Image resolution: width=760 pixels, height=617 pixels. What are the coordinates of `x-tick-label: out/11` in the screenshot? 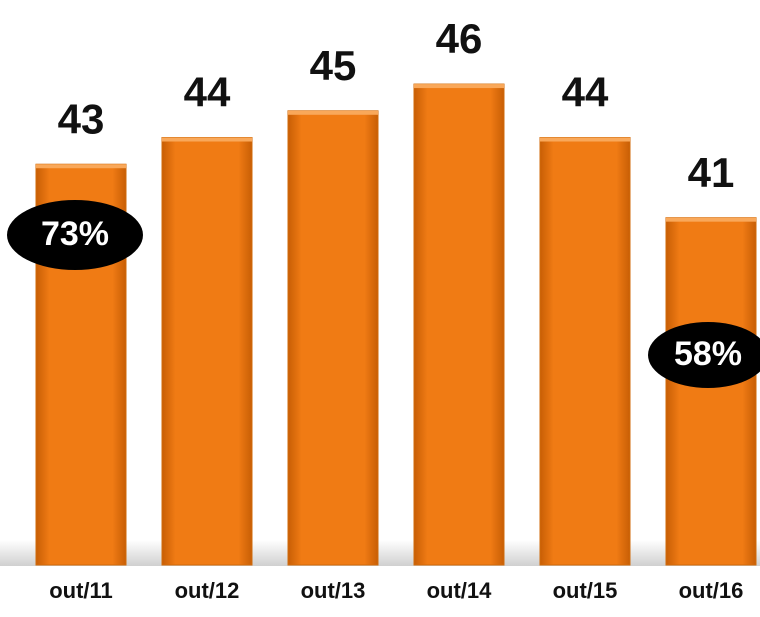 It's located at (81, 590).